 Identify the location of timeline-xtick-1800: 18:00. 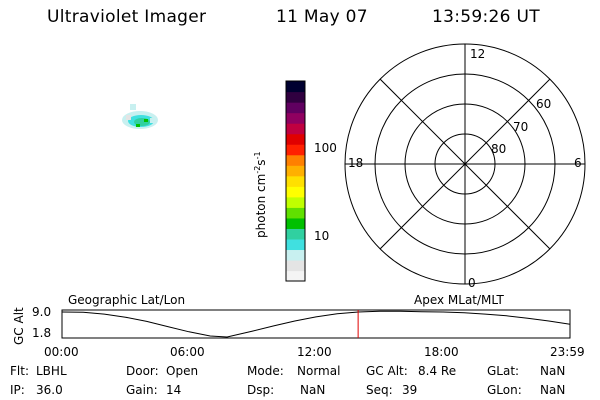
(441, 352).